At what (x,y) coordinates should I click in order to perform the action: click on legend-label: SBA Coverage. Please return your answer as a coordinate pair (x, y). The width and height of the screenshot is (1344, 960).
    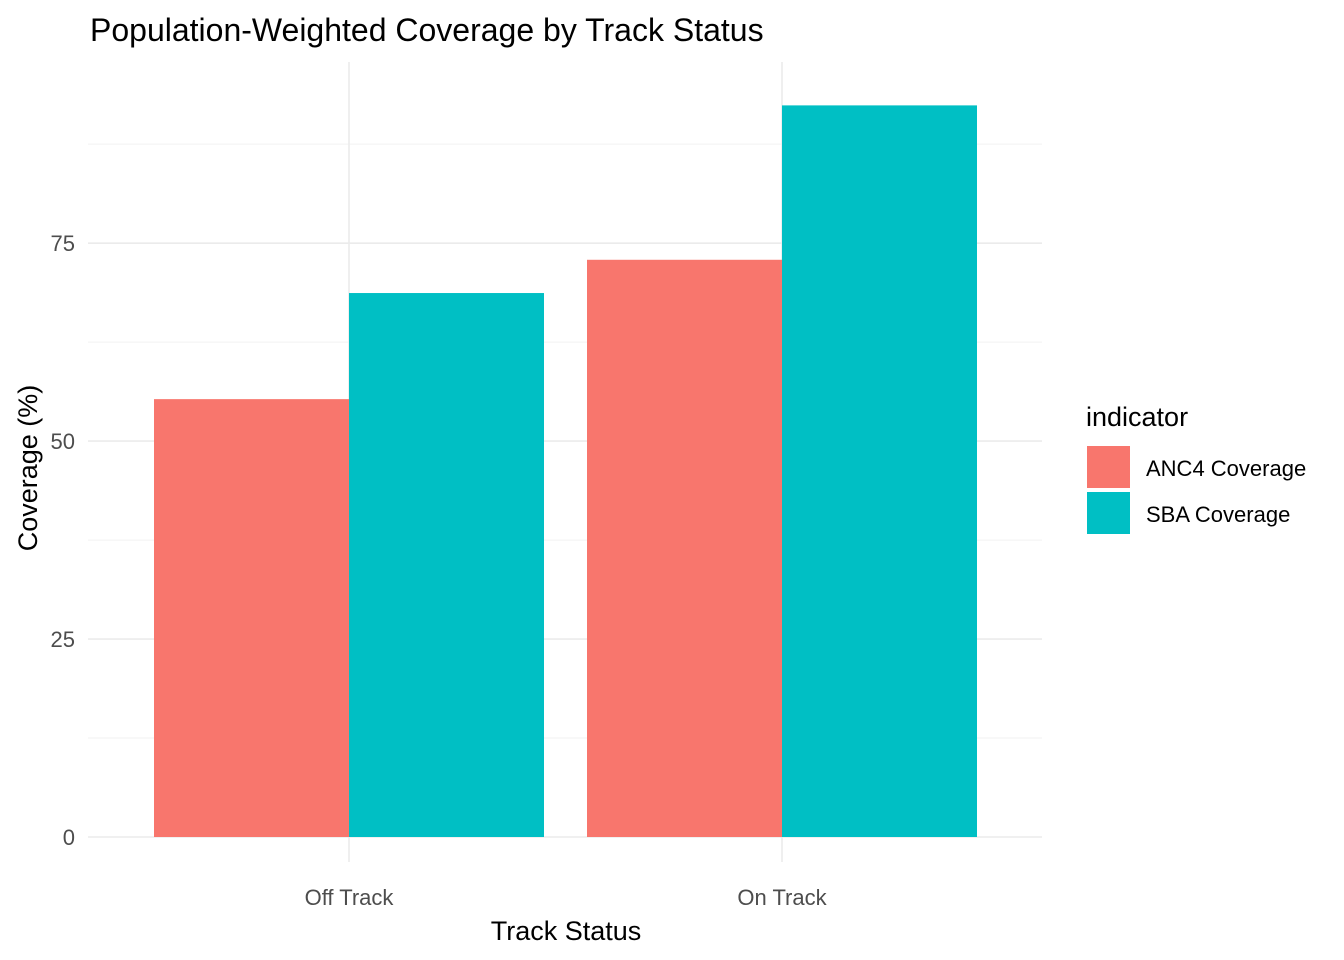
    Looking at the image, I should click on (1218, 514).